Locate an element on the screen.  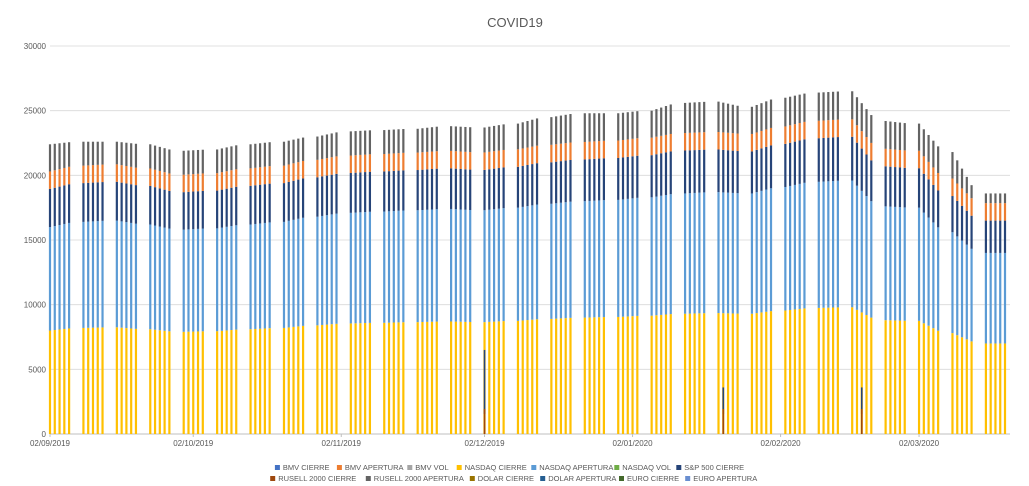
spike-bar is located at coordinates (723, 421).